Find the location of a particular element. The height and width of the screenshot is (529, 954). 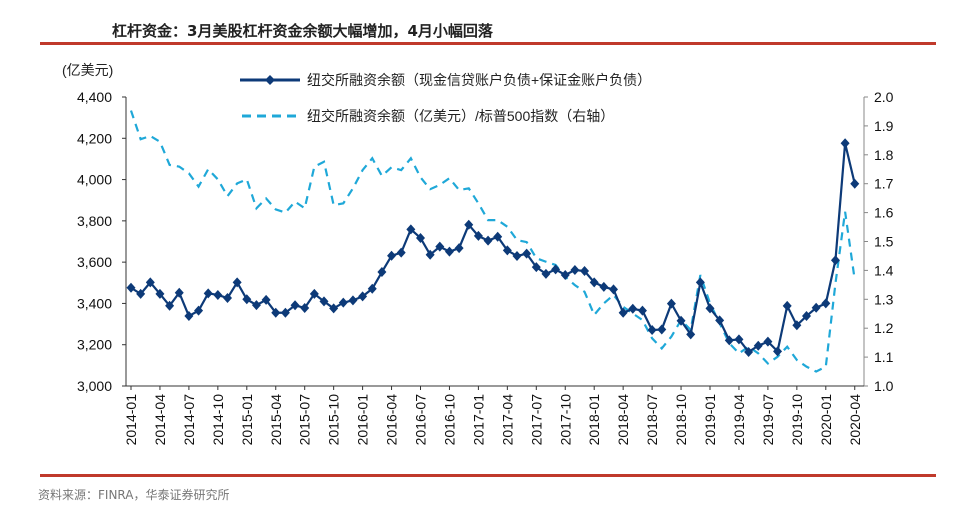

right-tick-label: 1.8 is located at coordinates (884, 155).